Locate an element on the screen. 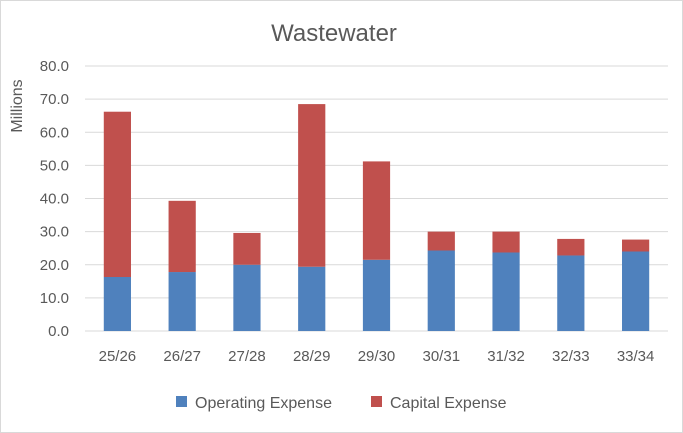  y-tick-label: 0.0 is located at coordinates (58, 331).